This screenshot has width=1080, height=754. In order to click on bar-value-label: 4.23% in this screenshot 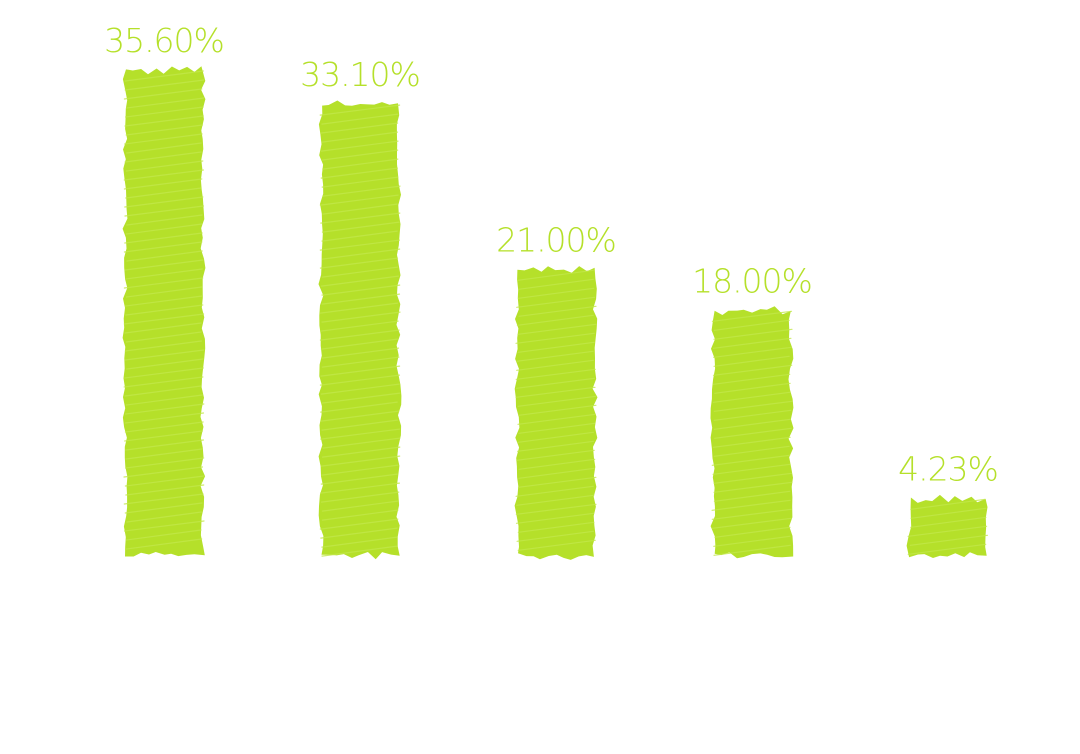, I will do `click(948, 468)`.